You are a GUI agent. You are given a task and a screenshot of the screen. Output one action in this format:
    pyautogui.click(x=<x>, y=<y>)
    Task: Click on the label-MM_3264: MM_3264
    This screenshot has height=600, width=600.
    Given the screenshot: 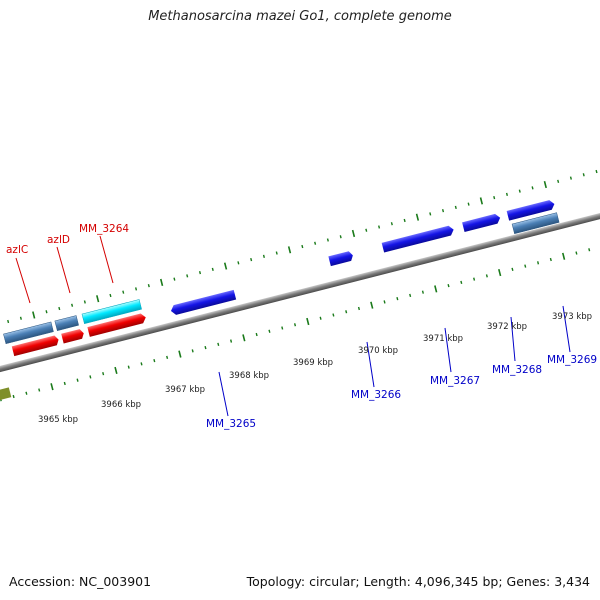 What is the action you would take?
    pyautogui.click(x=104, y=229)
    